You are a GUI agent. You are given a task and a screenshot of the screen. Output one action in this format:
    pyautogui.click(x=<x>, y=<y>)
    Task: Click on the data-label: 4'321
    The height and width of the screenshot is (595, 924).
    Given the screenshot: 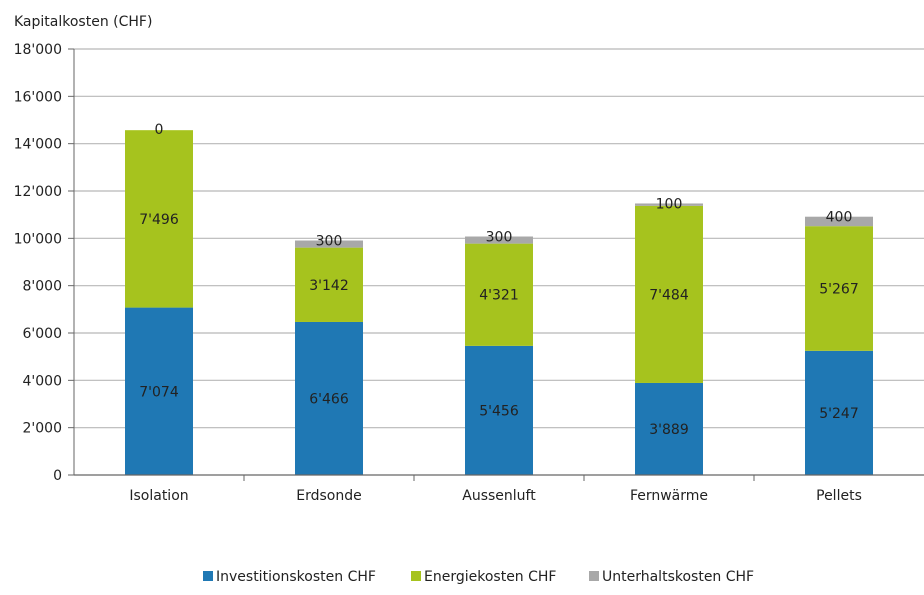 What is the action you would take?
    pyautogui.click(x=498, y=296)
    